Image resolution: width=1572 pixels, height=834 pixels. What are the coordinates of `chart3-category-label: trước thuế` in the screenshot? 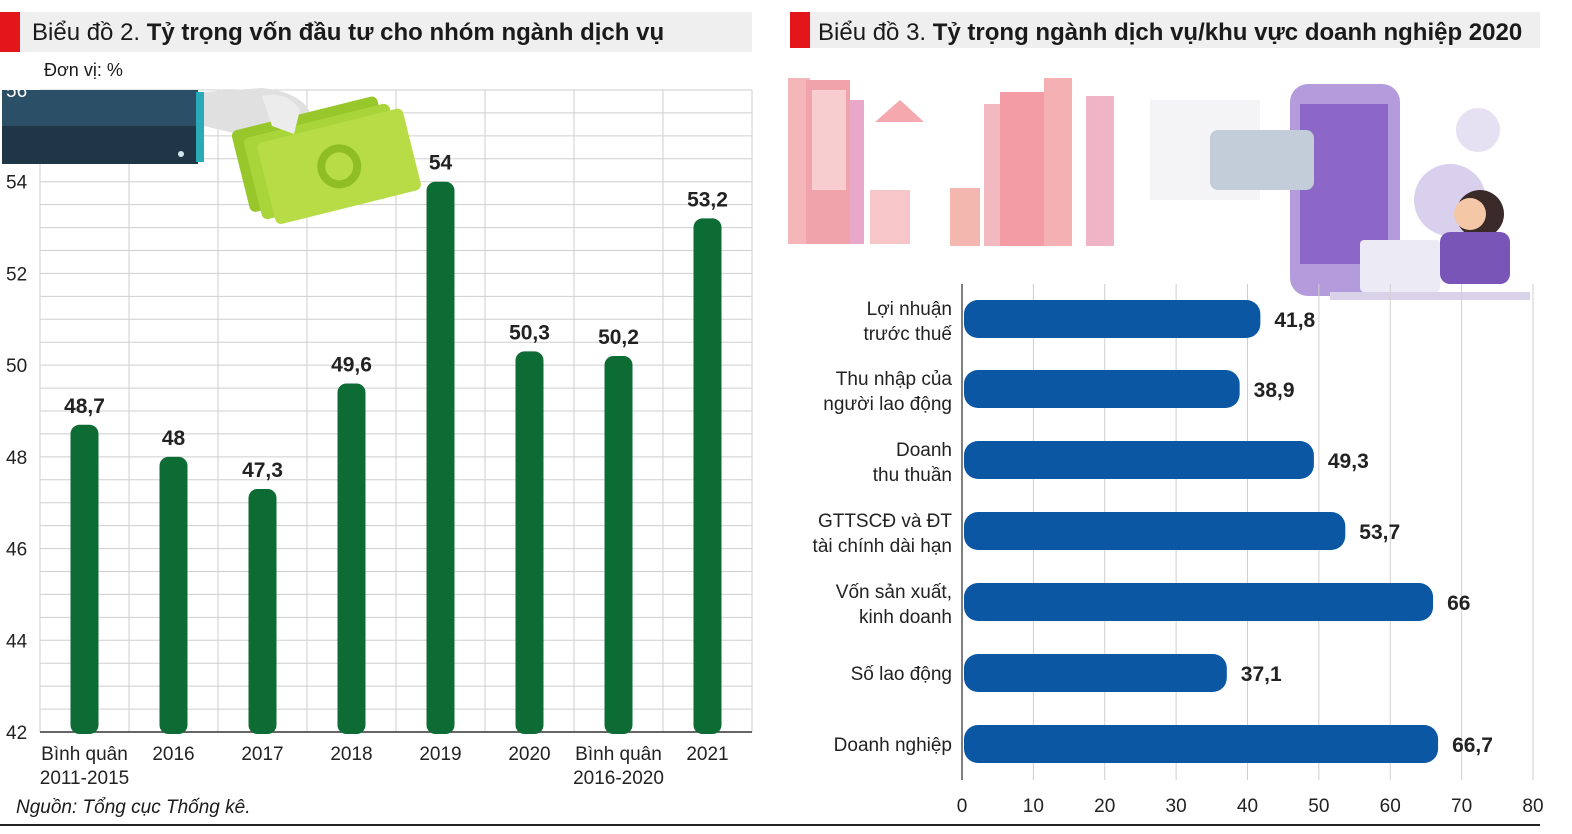 It's located at (907, 334).